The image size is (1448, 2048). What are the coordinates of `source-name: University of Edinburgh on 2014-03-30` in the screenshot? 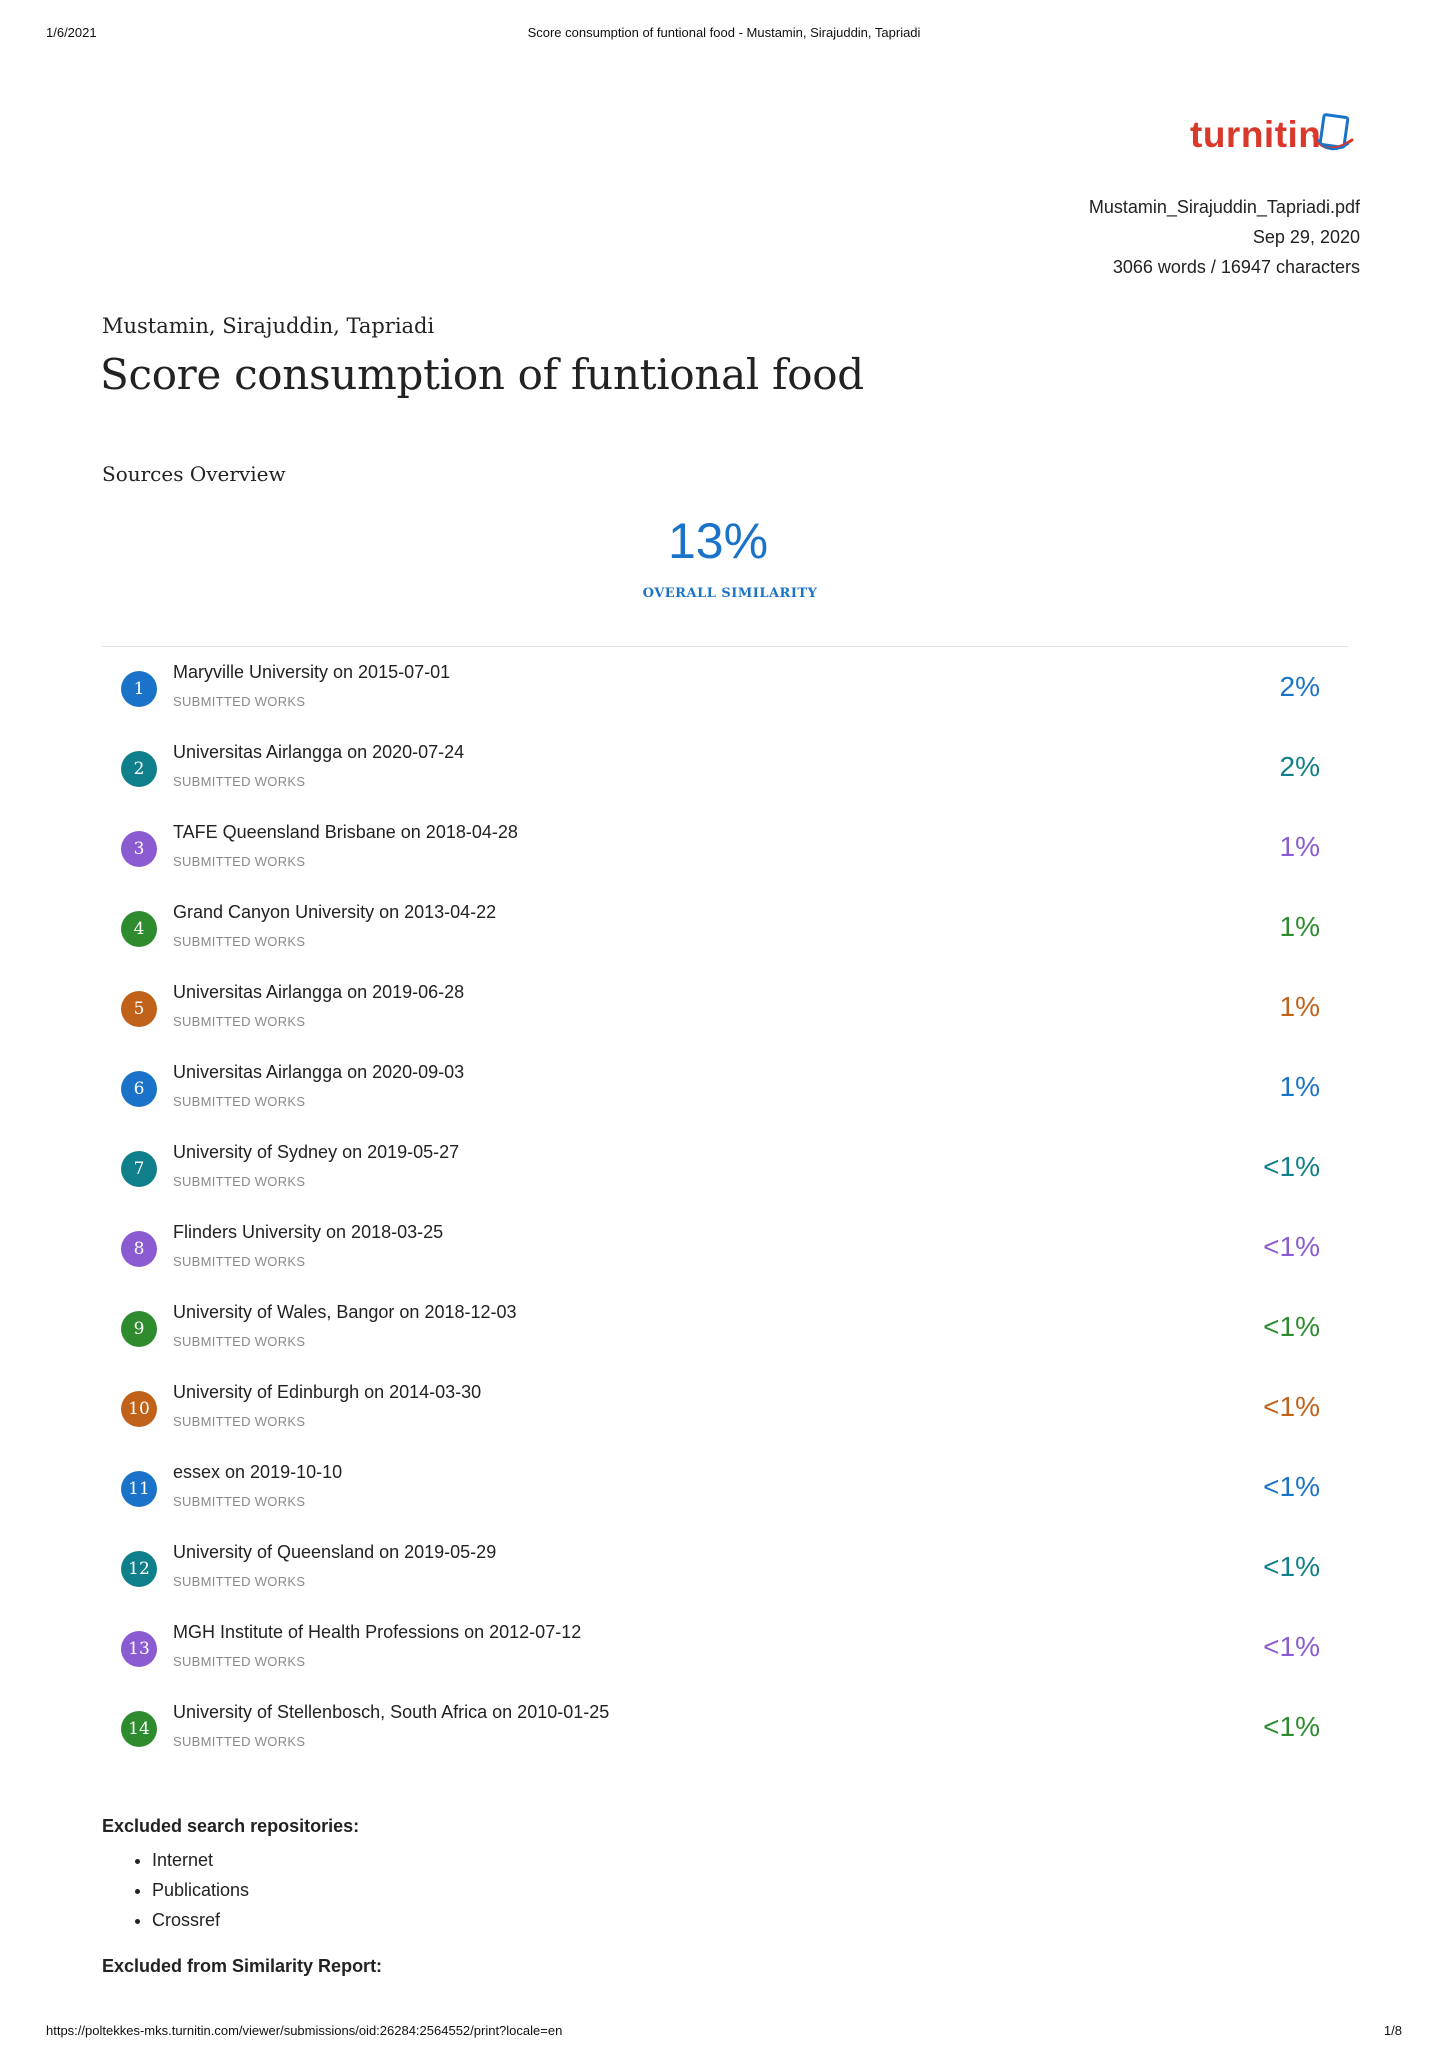 It's located at (327, 1392).